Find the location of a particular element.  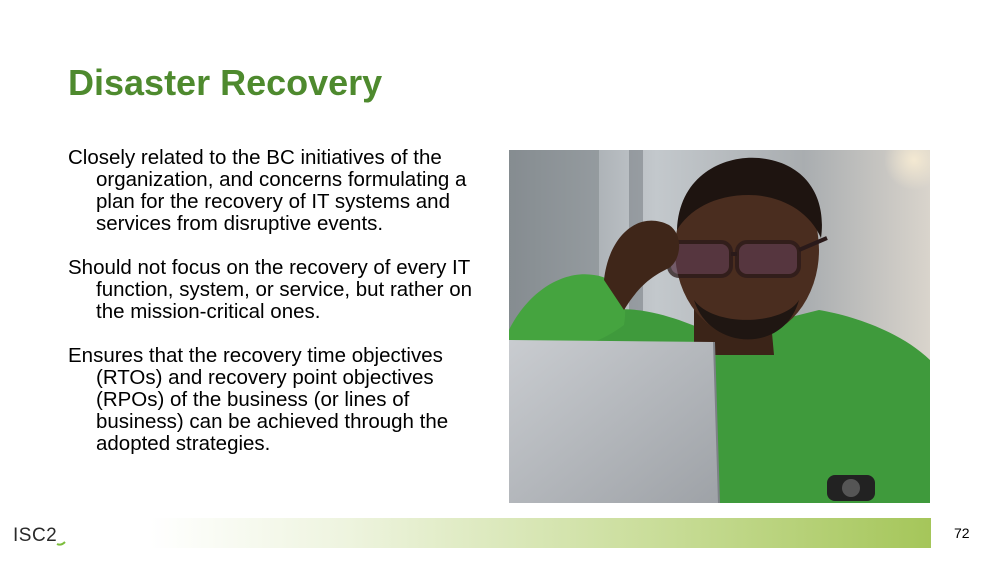

page-number: 72 is located at coordinates (962, 533).